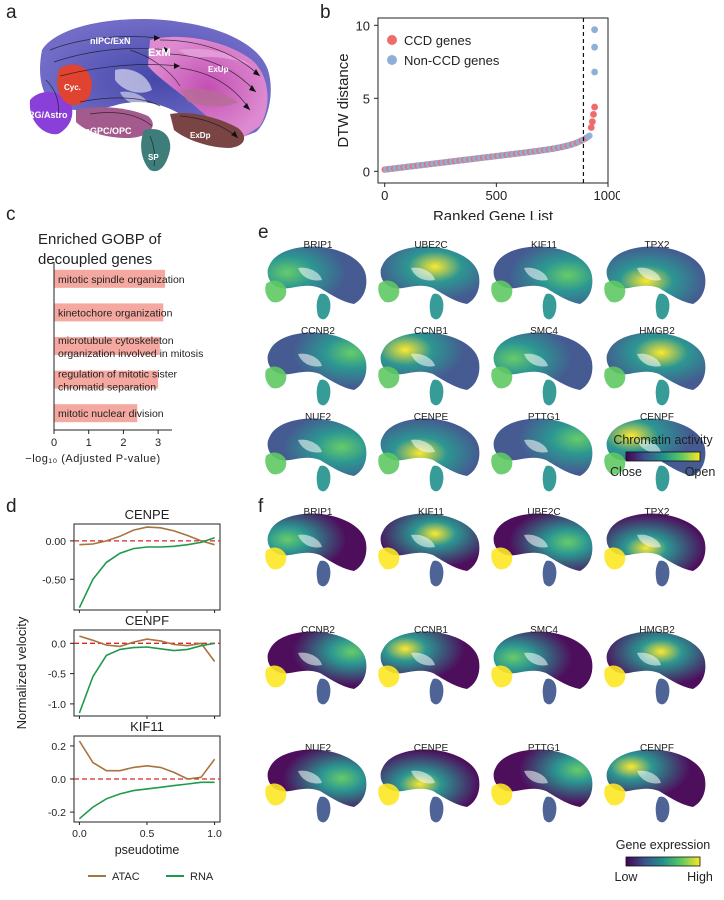  I want to click on umap-tile: CCNB1, so click(429, 665).